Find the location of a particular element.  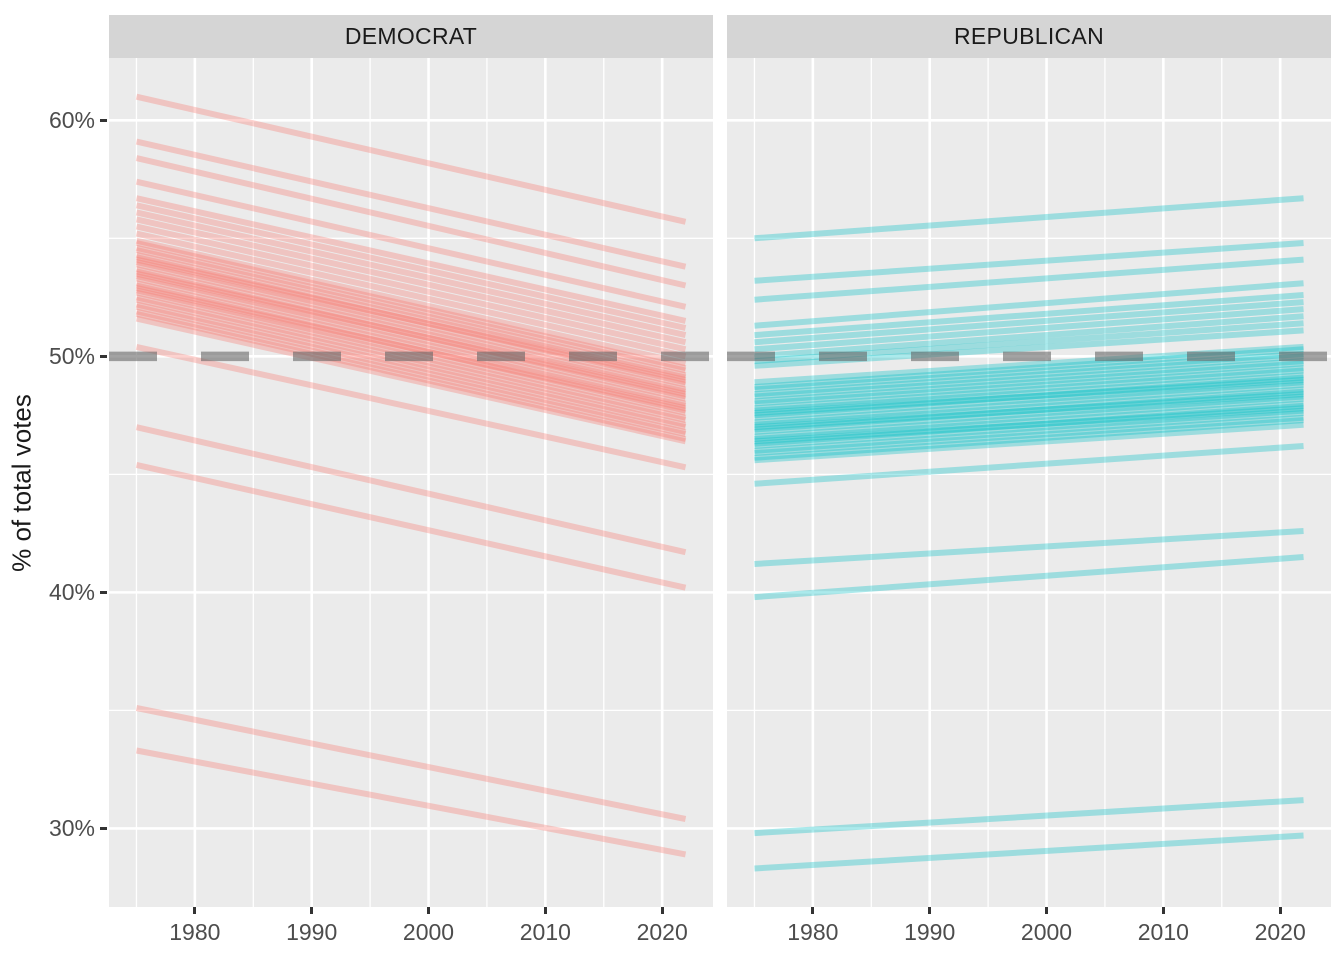

x-tick-label: 2010 is located at coordinates (1163, 932).